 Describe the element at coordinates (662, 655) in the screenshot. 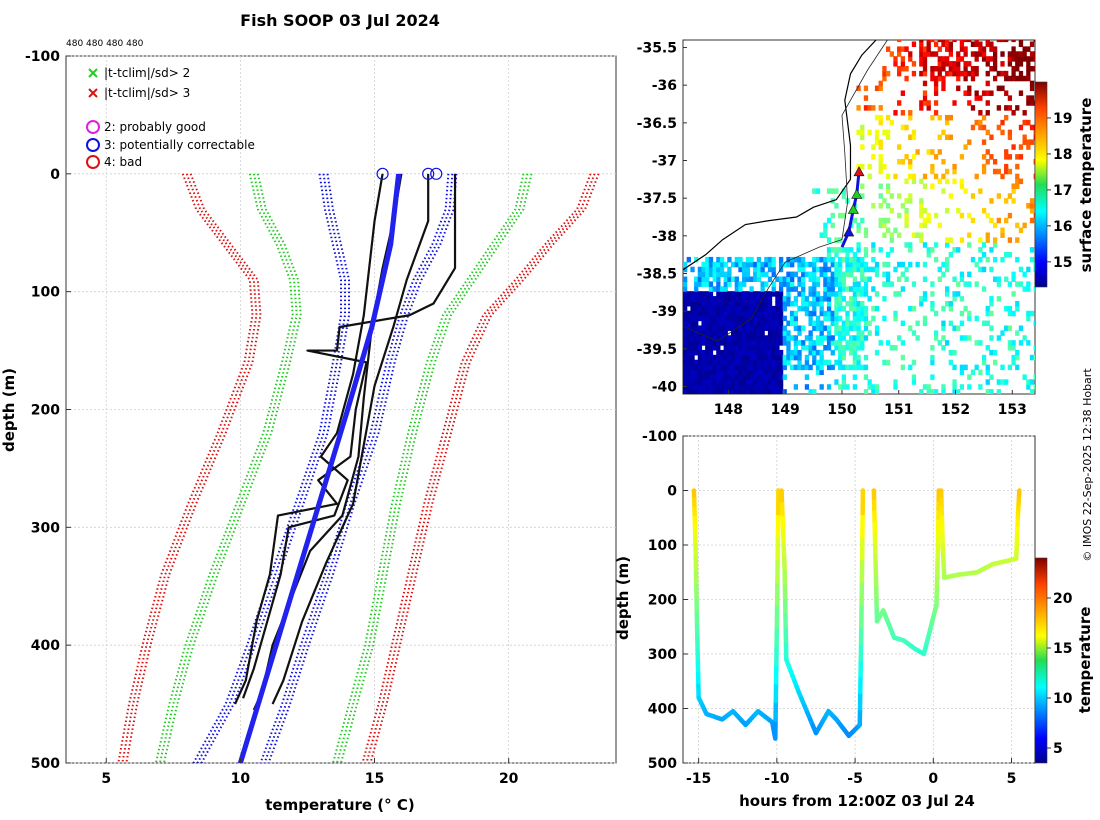

I see `drops-ytick-label: 300` at that location.